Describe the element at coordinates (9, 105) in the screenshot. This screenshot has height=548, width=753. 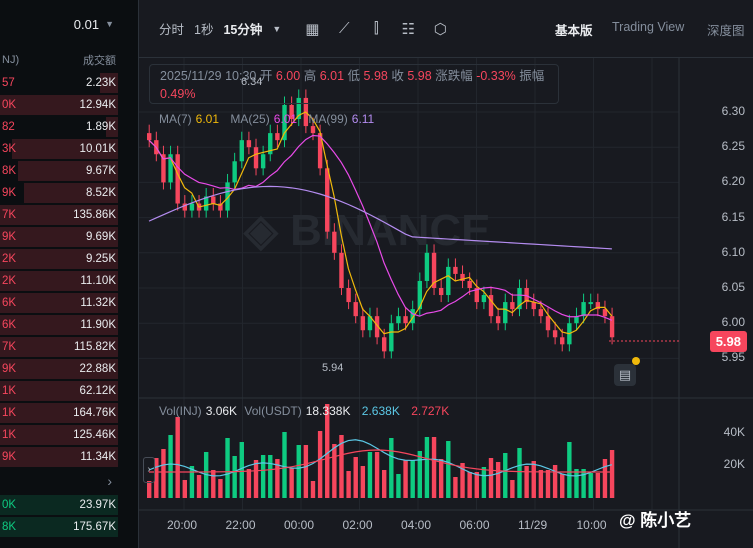
I see `ask-amount: 0K` at that location.